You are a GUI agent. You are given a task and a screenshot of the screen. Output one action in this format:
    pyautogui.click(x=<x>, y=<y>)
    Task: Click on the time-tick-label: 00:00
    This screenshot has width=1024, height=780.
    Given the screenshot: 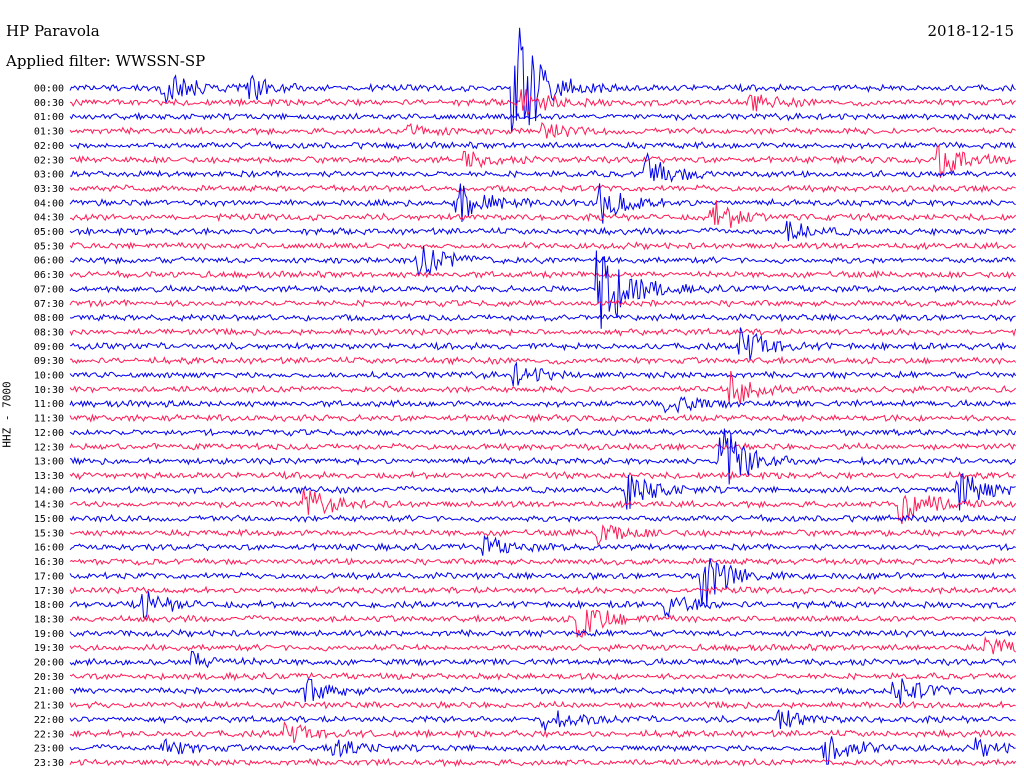 What is the action you would take?
    pyautogui.click(x=49, y=89)
    